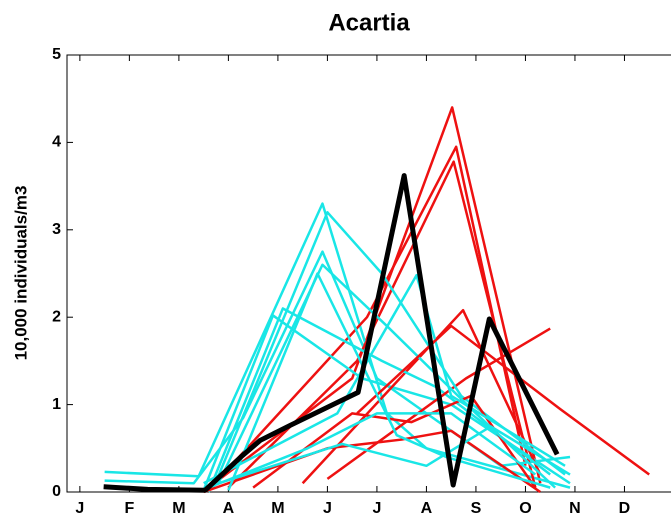 This screenshot has height=525, width=671. I want to click on y-tick-label: 4, so click(56, 142).